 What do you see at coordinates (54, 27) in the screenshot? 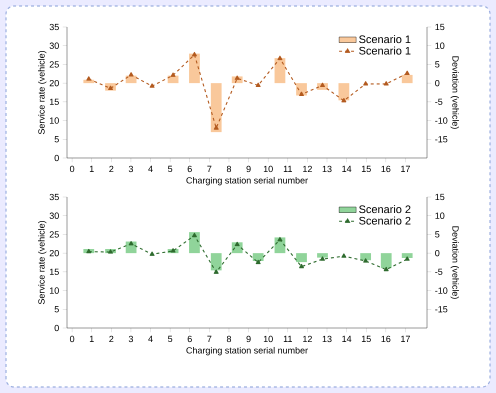
I see `y-tick-label: 35` at bounding box center [54, 27].